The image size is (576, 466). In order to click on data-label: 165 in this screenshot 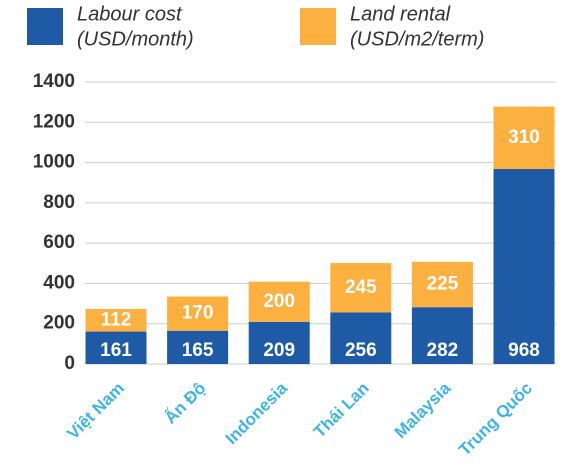, I will do `click(198, 350)`.